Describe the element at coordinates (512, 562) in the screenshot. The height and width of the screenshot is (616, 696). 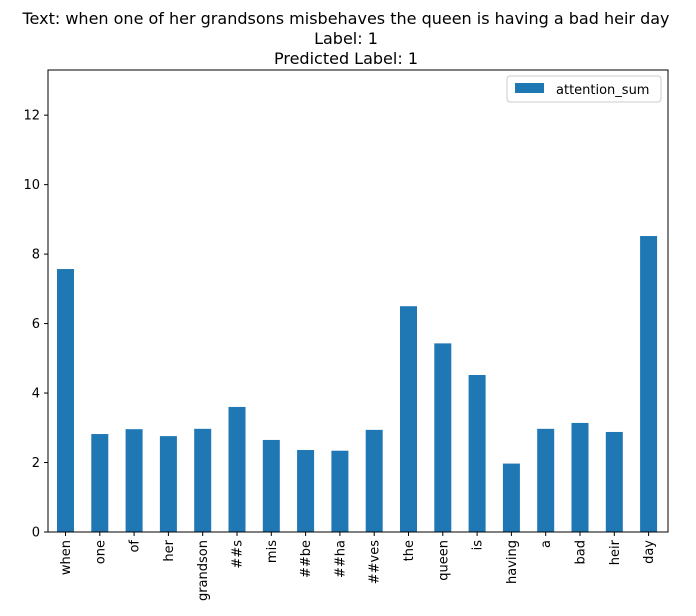
I see `x-tick-label: having` at that location.